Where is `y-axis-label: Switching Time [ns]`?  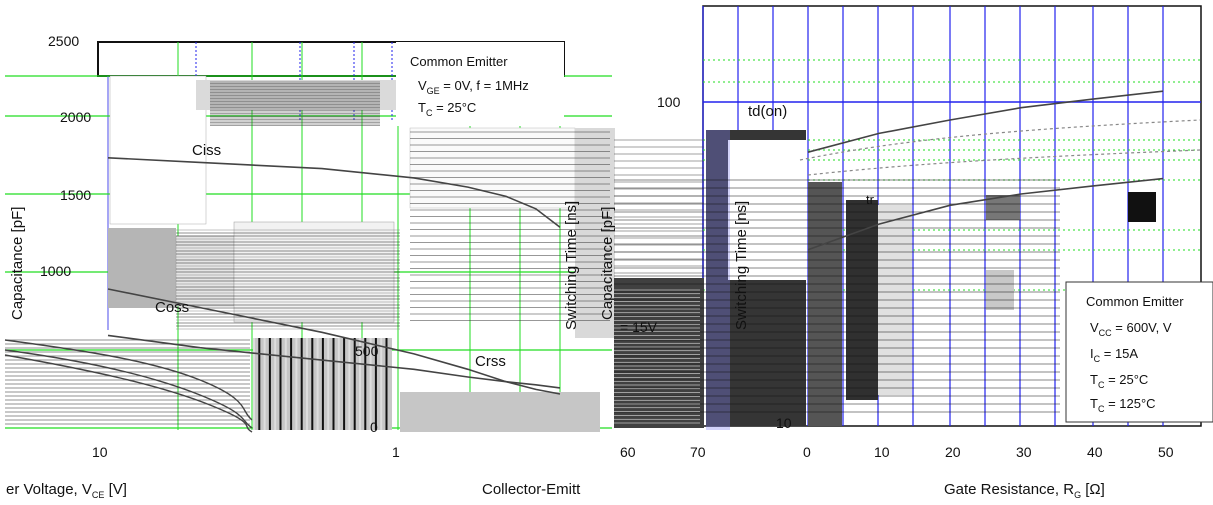 y-axis-label: Switching Time [ns] is located at coordinates (741, 265).